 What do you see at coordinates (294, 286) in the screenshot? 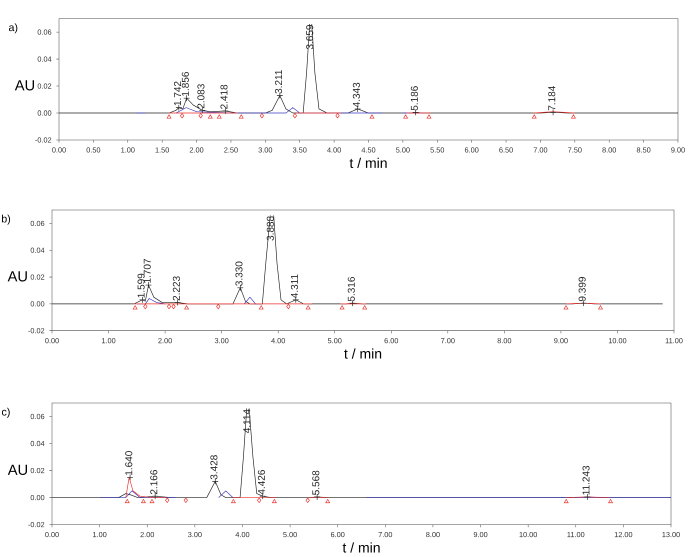
I see `annotation: 4.311` at bounding box center [294, 286].